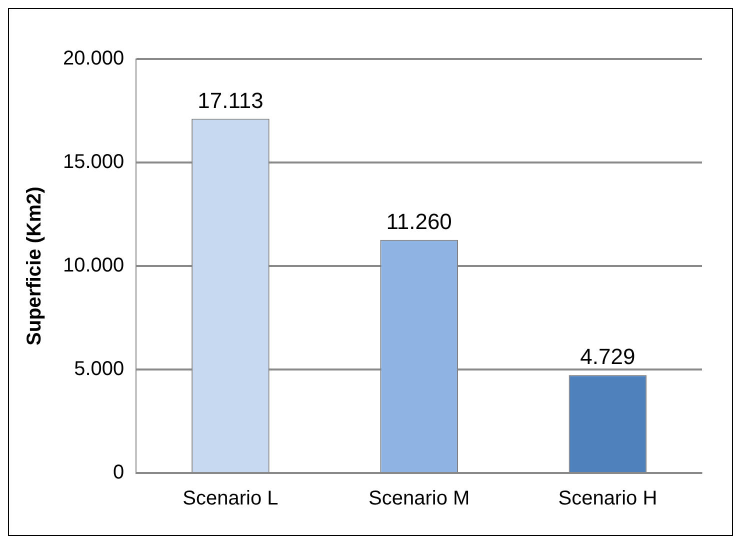 The image size is (741, 544). Describe the element at coordinates (93, 265) in the screenshot. I see `y-tick-label: 10.000` at that location.